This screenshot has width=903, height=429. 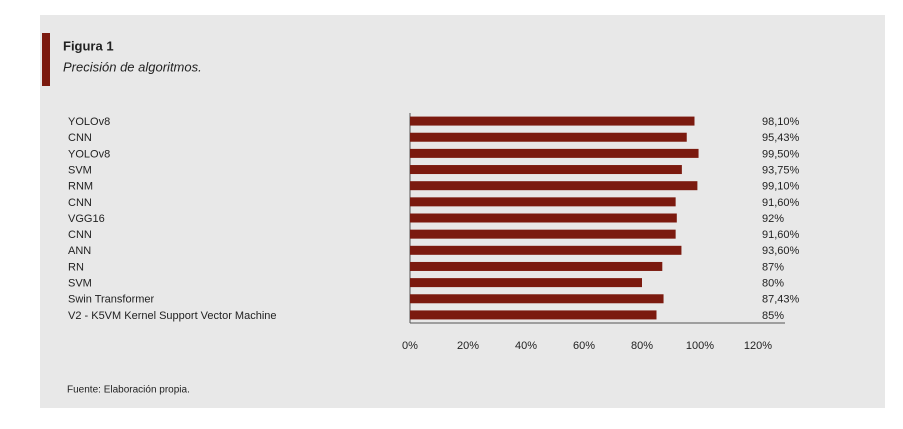 I want to click on figure-label: Figura 1, so click(x=88, y=45).